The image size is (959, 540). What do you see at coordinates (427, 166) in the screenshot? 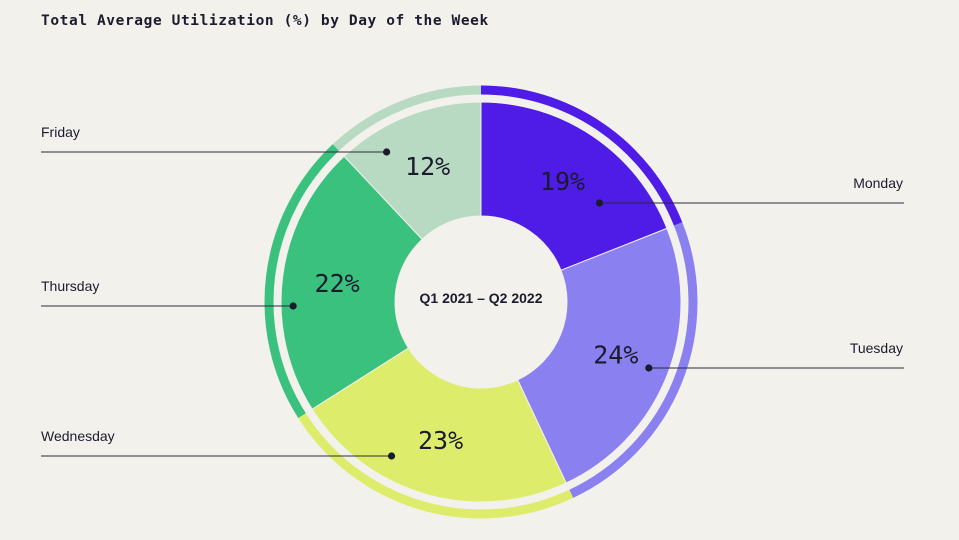
I see `value-label-friday: 12%` at bounding box center [427, 166].